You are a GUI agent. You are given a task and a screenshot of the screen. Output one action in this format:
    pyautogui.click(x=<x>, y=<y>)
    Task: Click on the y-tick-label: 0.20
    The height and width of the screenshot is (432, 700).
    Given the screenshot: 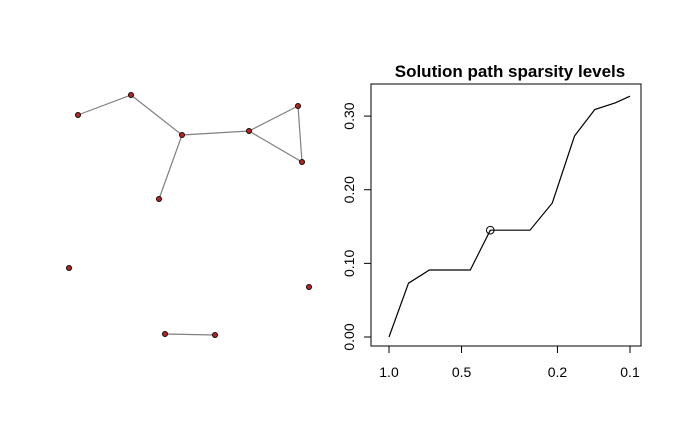 What is the action you would take?
    pyautogui.click(x=349, y=189)
    